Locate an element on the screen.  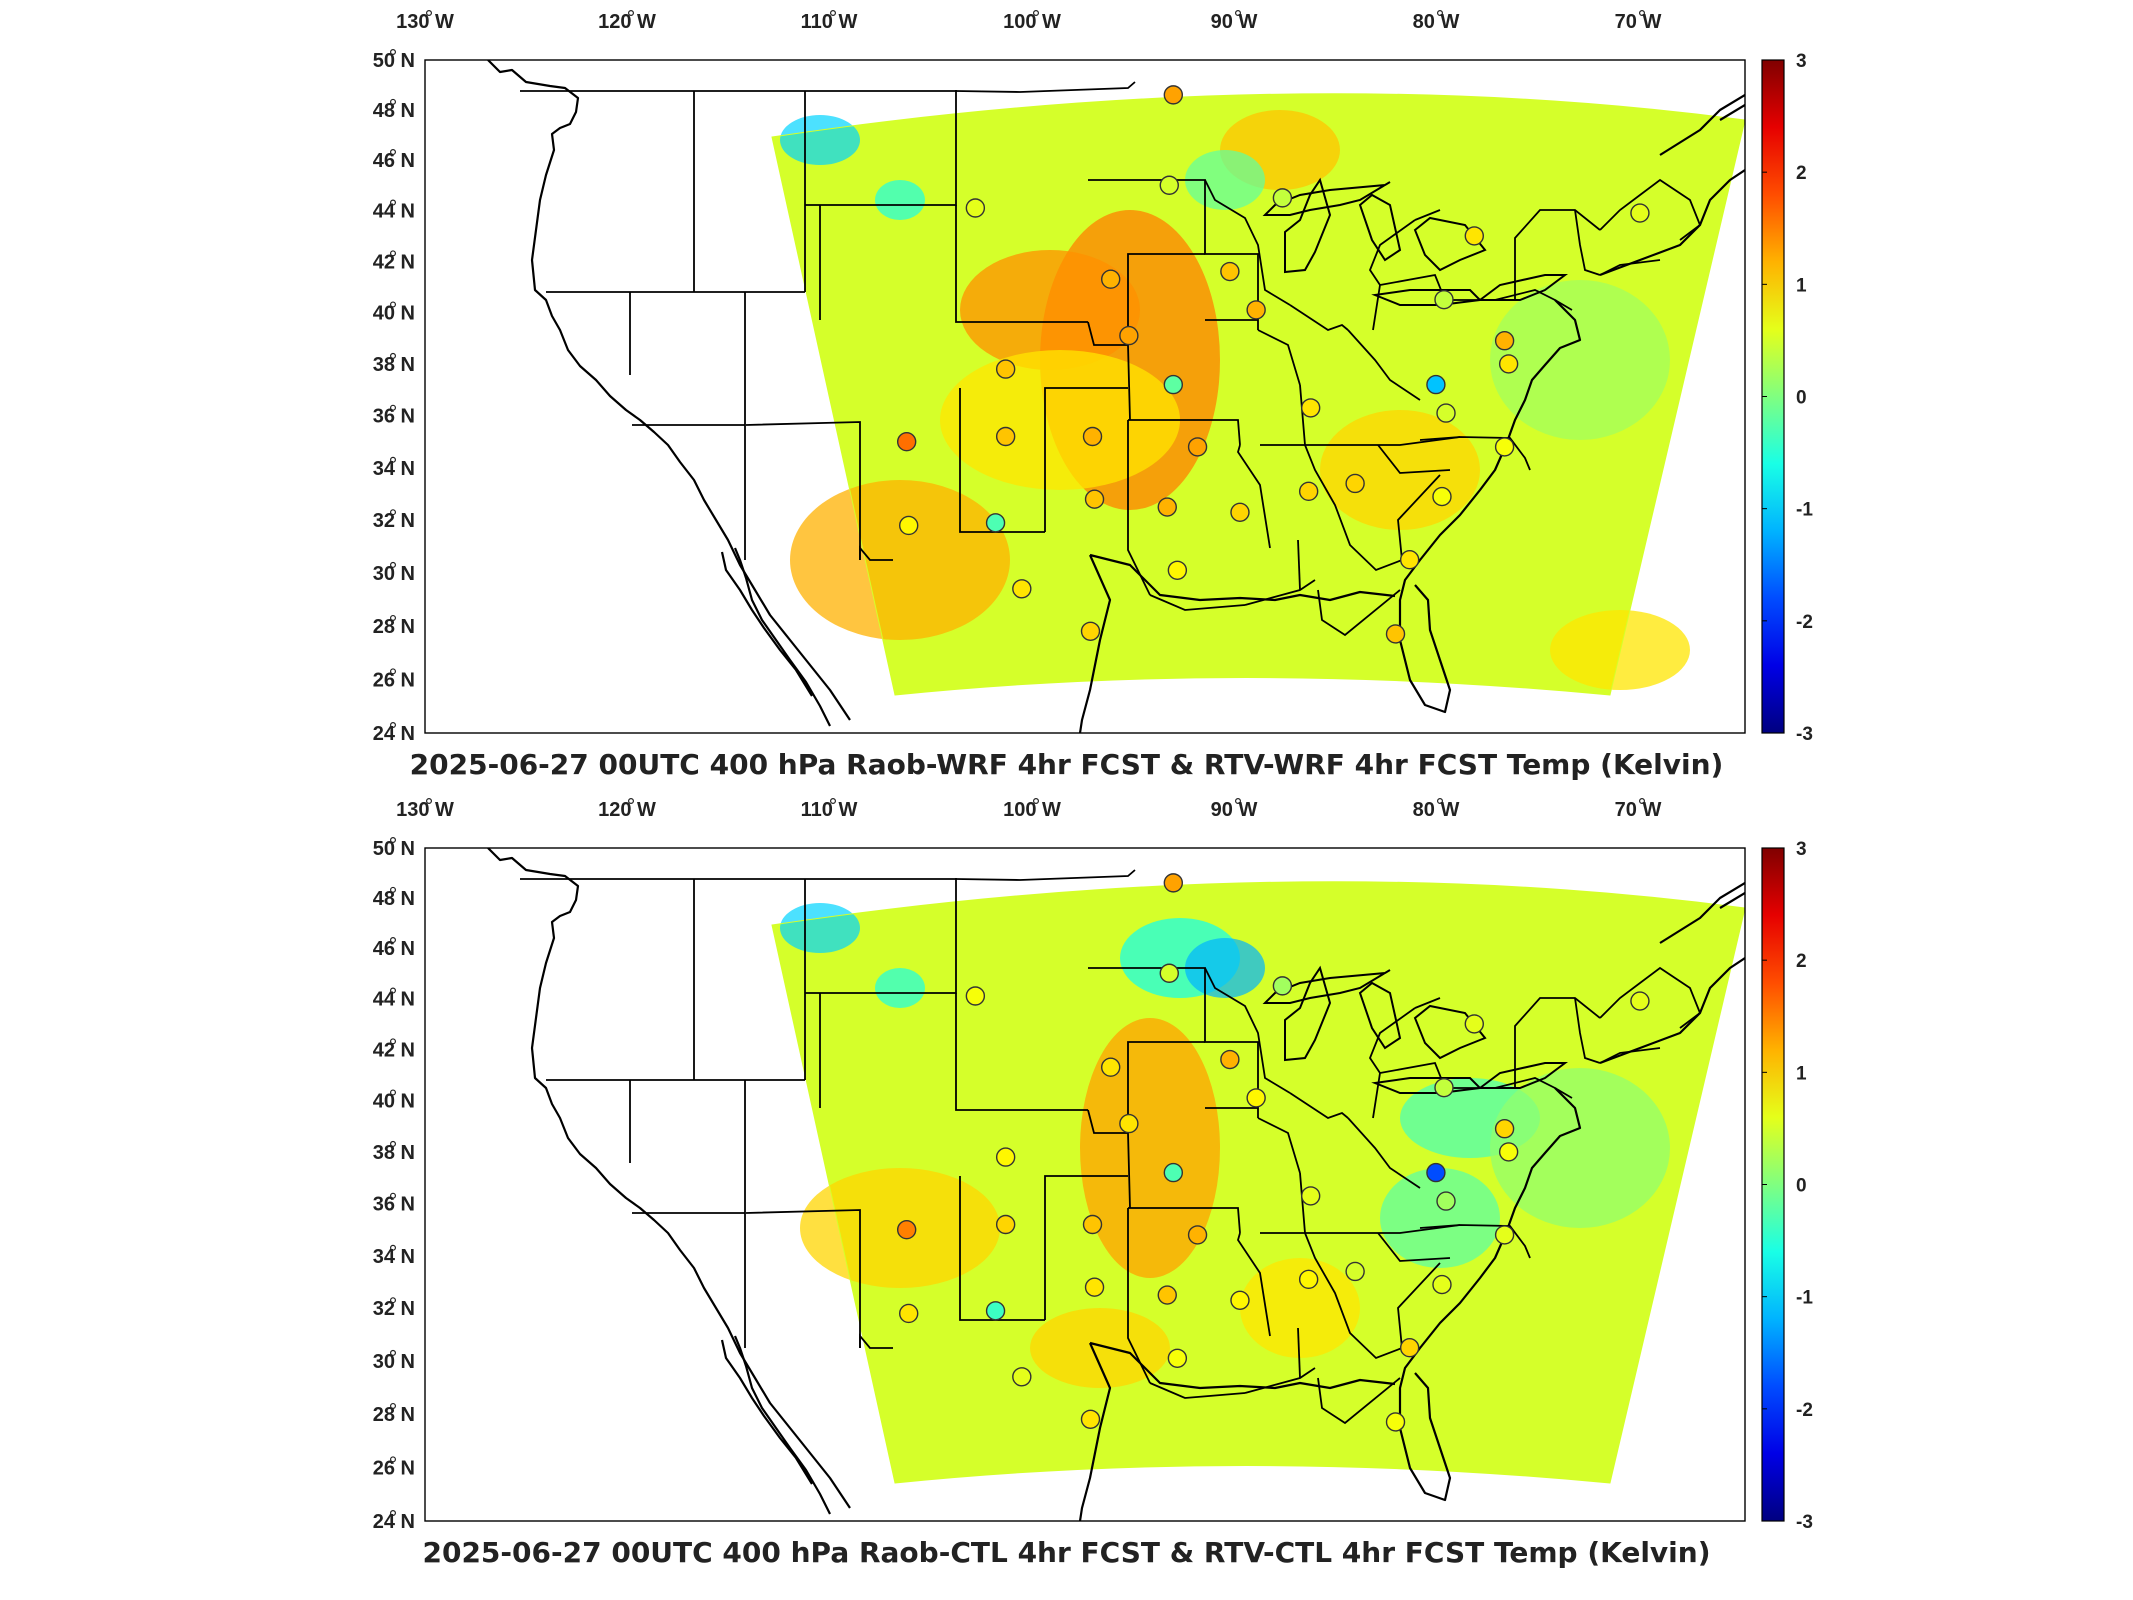
latitude-label: 32 N is located at coordinates (394, 1309).